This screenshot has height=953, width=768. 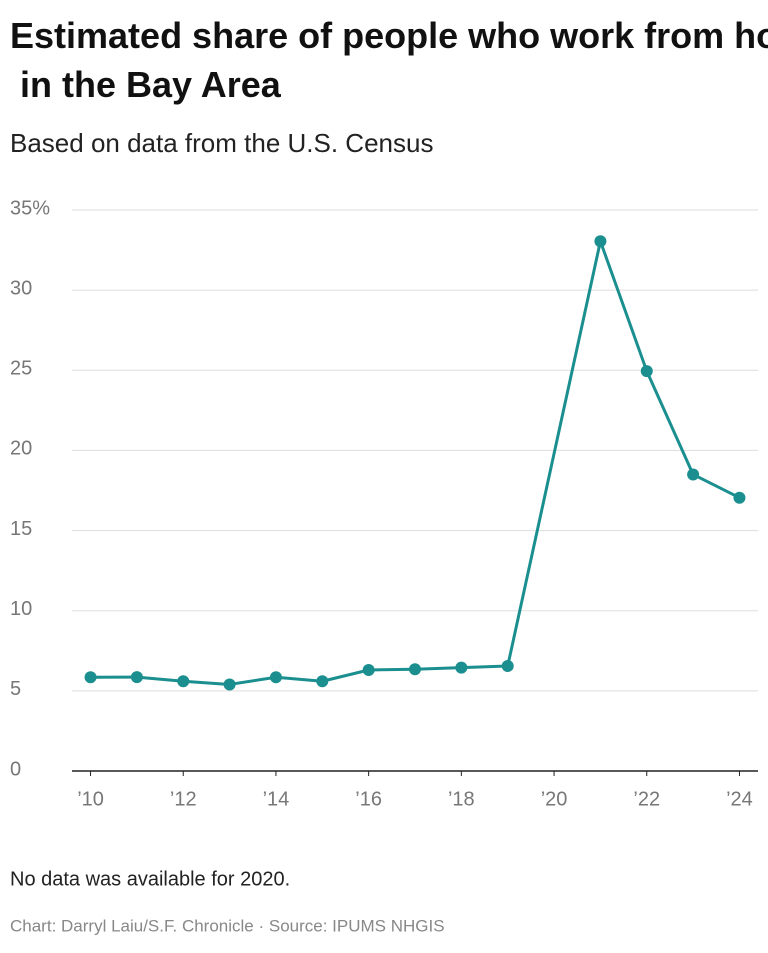 I want to click on x-tick-label: ’10, so click(x=90, y=799).